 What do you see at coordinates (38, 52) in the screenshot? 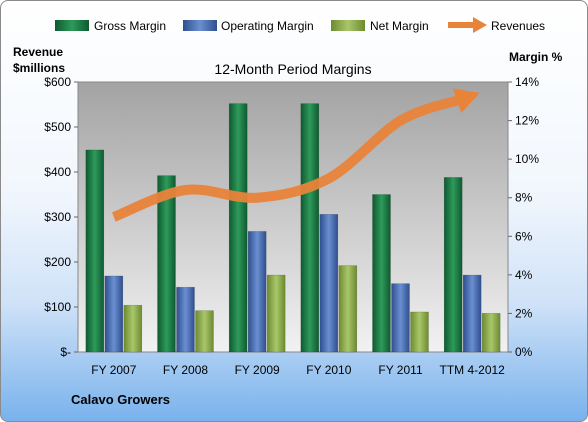
I see `left-axis-title-line-1: Revenue` at bounding box center [38, 52].